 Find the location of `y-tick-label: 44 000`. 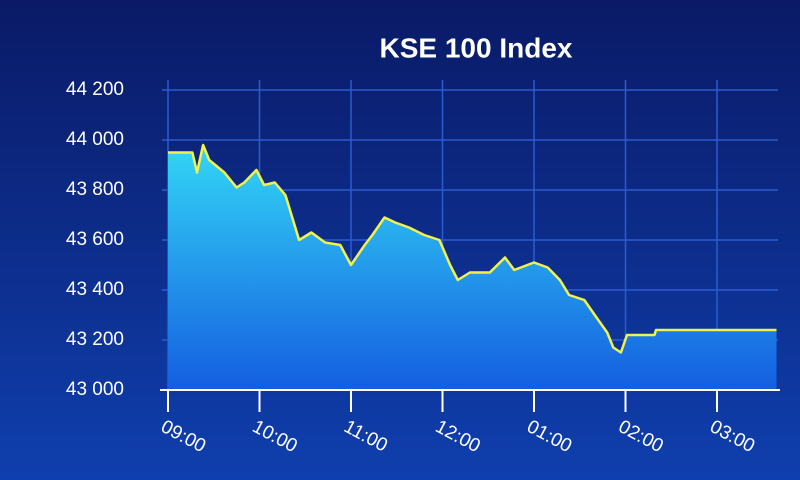

y-tick-label: 44 000 is located at coordinates (95, 139).